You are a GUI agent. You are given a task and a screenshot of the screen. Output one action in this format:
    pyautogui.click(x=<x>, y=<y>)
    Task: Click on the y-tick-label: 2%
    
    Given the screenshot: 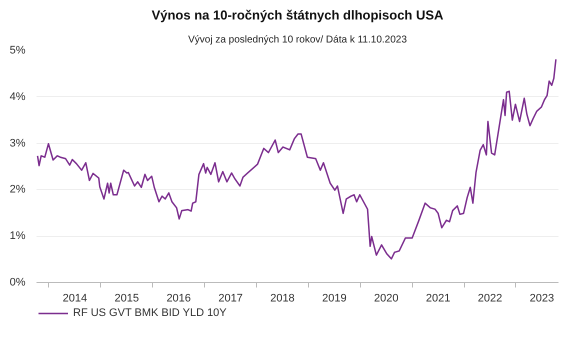 What is the action you would take?
    pyautogui.click(x=18, y=190)
    